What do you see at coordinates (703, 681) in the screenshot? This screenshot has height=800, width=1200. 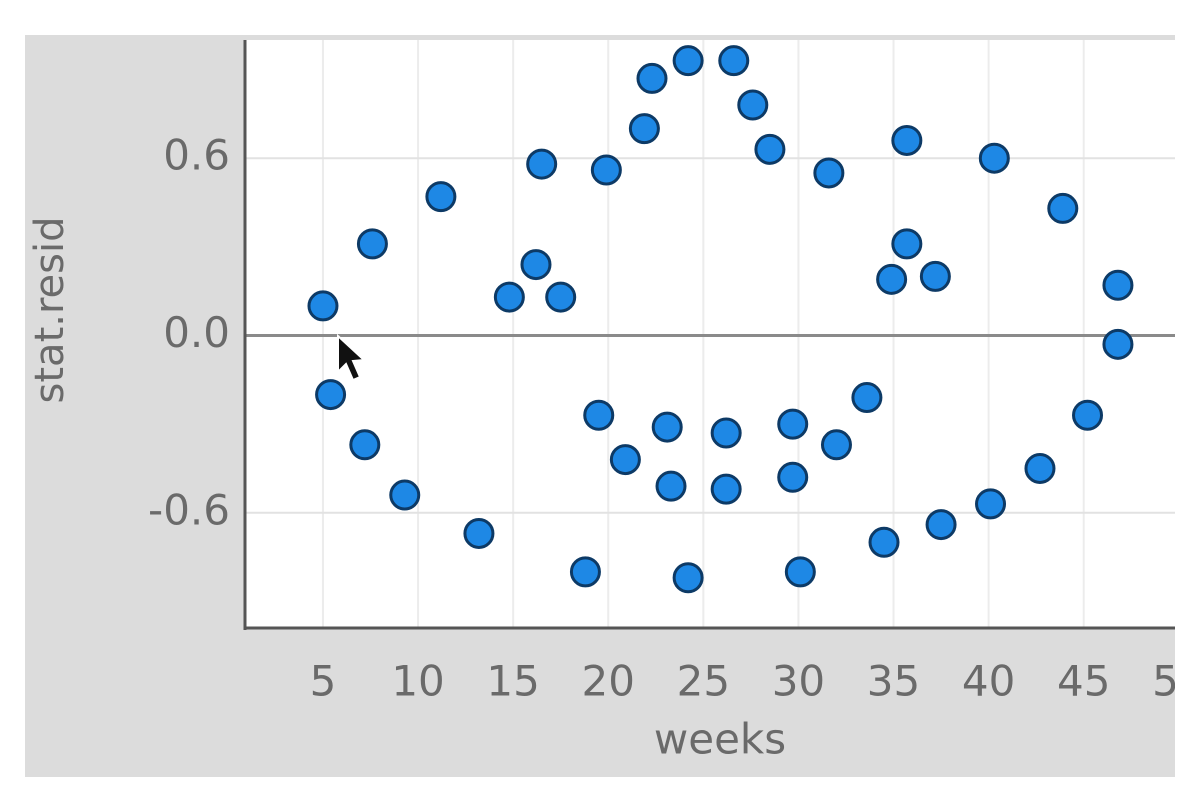 I see `x-tick-label: 25` at bounding box center [703, 681].